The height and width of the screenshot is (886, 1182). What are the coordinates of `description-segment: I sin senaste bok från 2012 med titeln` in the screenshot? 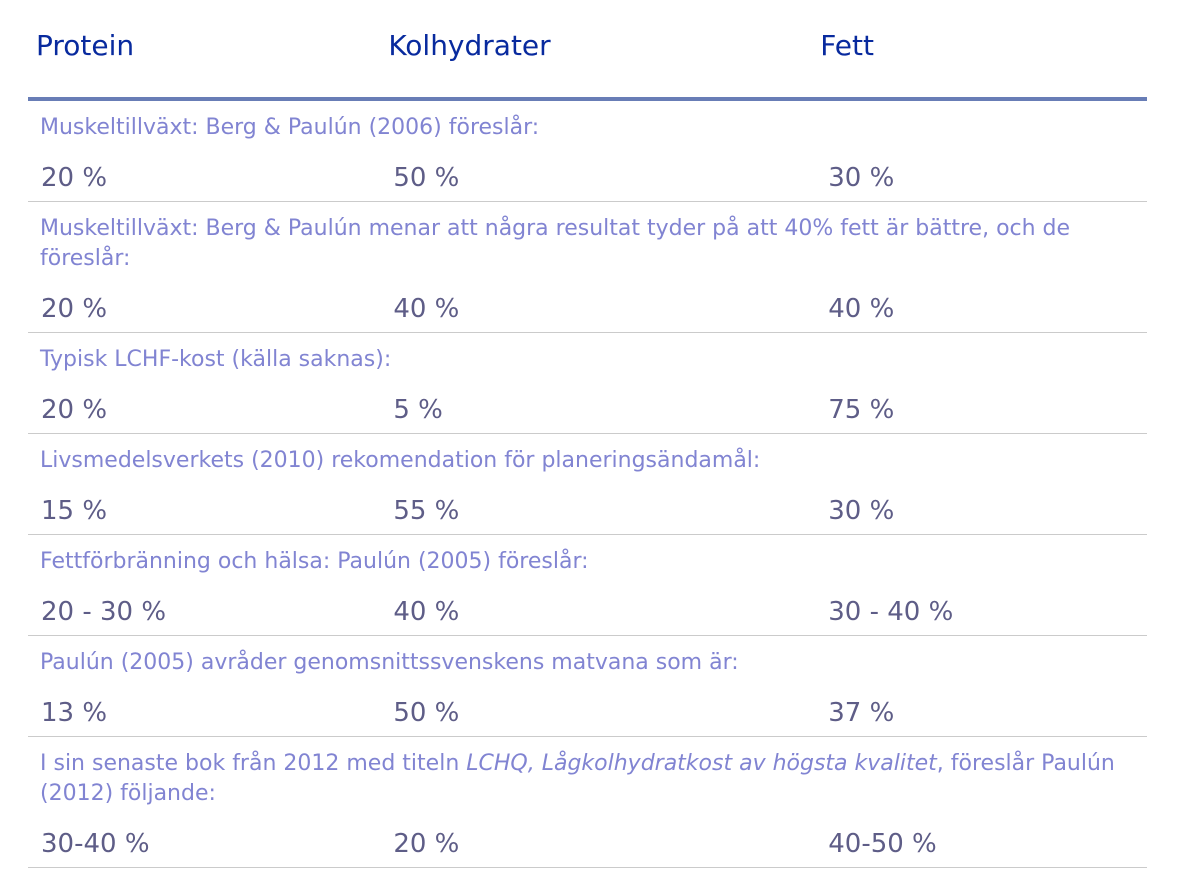 It's located at (253, 763).